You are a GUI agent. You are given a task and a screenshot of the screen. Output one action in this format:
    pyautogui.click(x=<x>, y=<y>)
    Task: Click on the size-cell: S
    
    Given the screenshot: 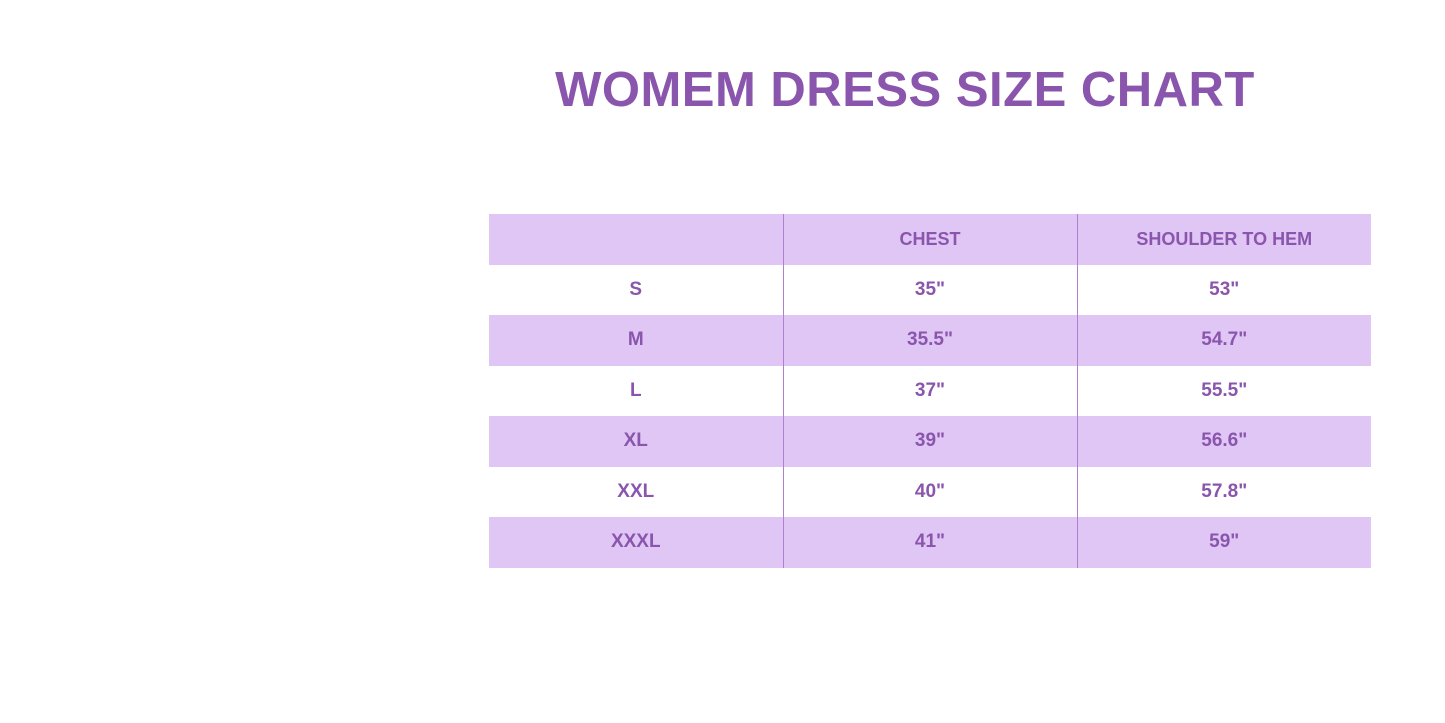 What is the action you would take?
    pyautogui.click(x=636, y=289)
    